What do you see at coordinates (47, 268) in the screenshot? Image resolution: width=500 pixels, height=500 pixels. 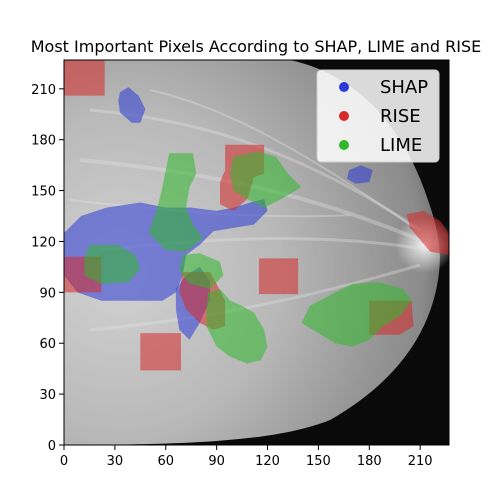 I see `y-axis: 0 30 60 90 120 150 180 210` at bounding box center [47, 268].